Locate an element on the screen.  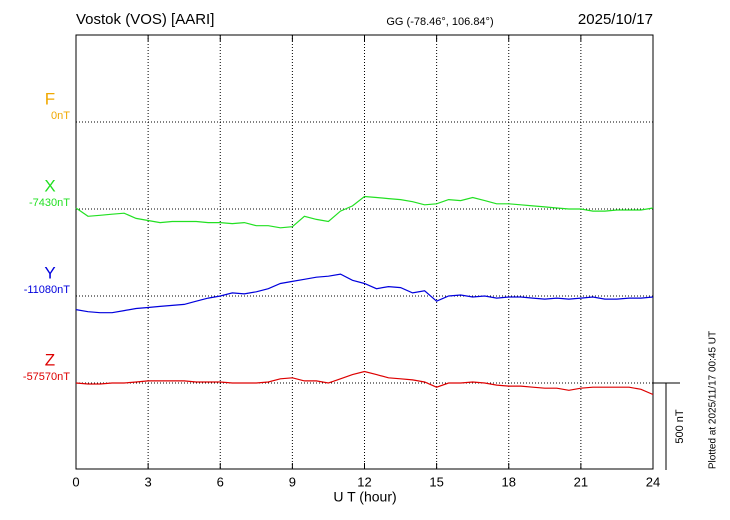
date: 2025/10/17 is located at coordinates (615, 19).